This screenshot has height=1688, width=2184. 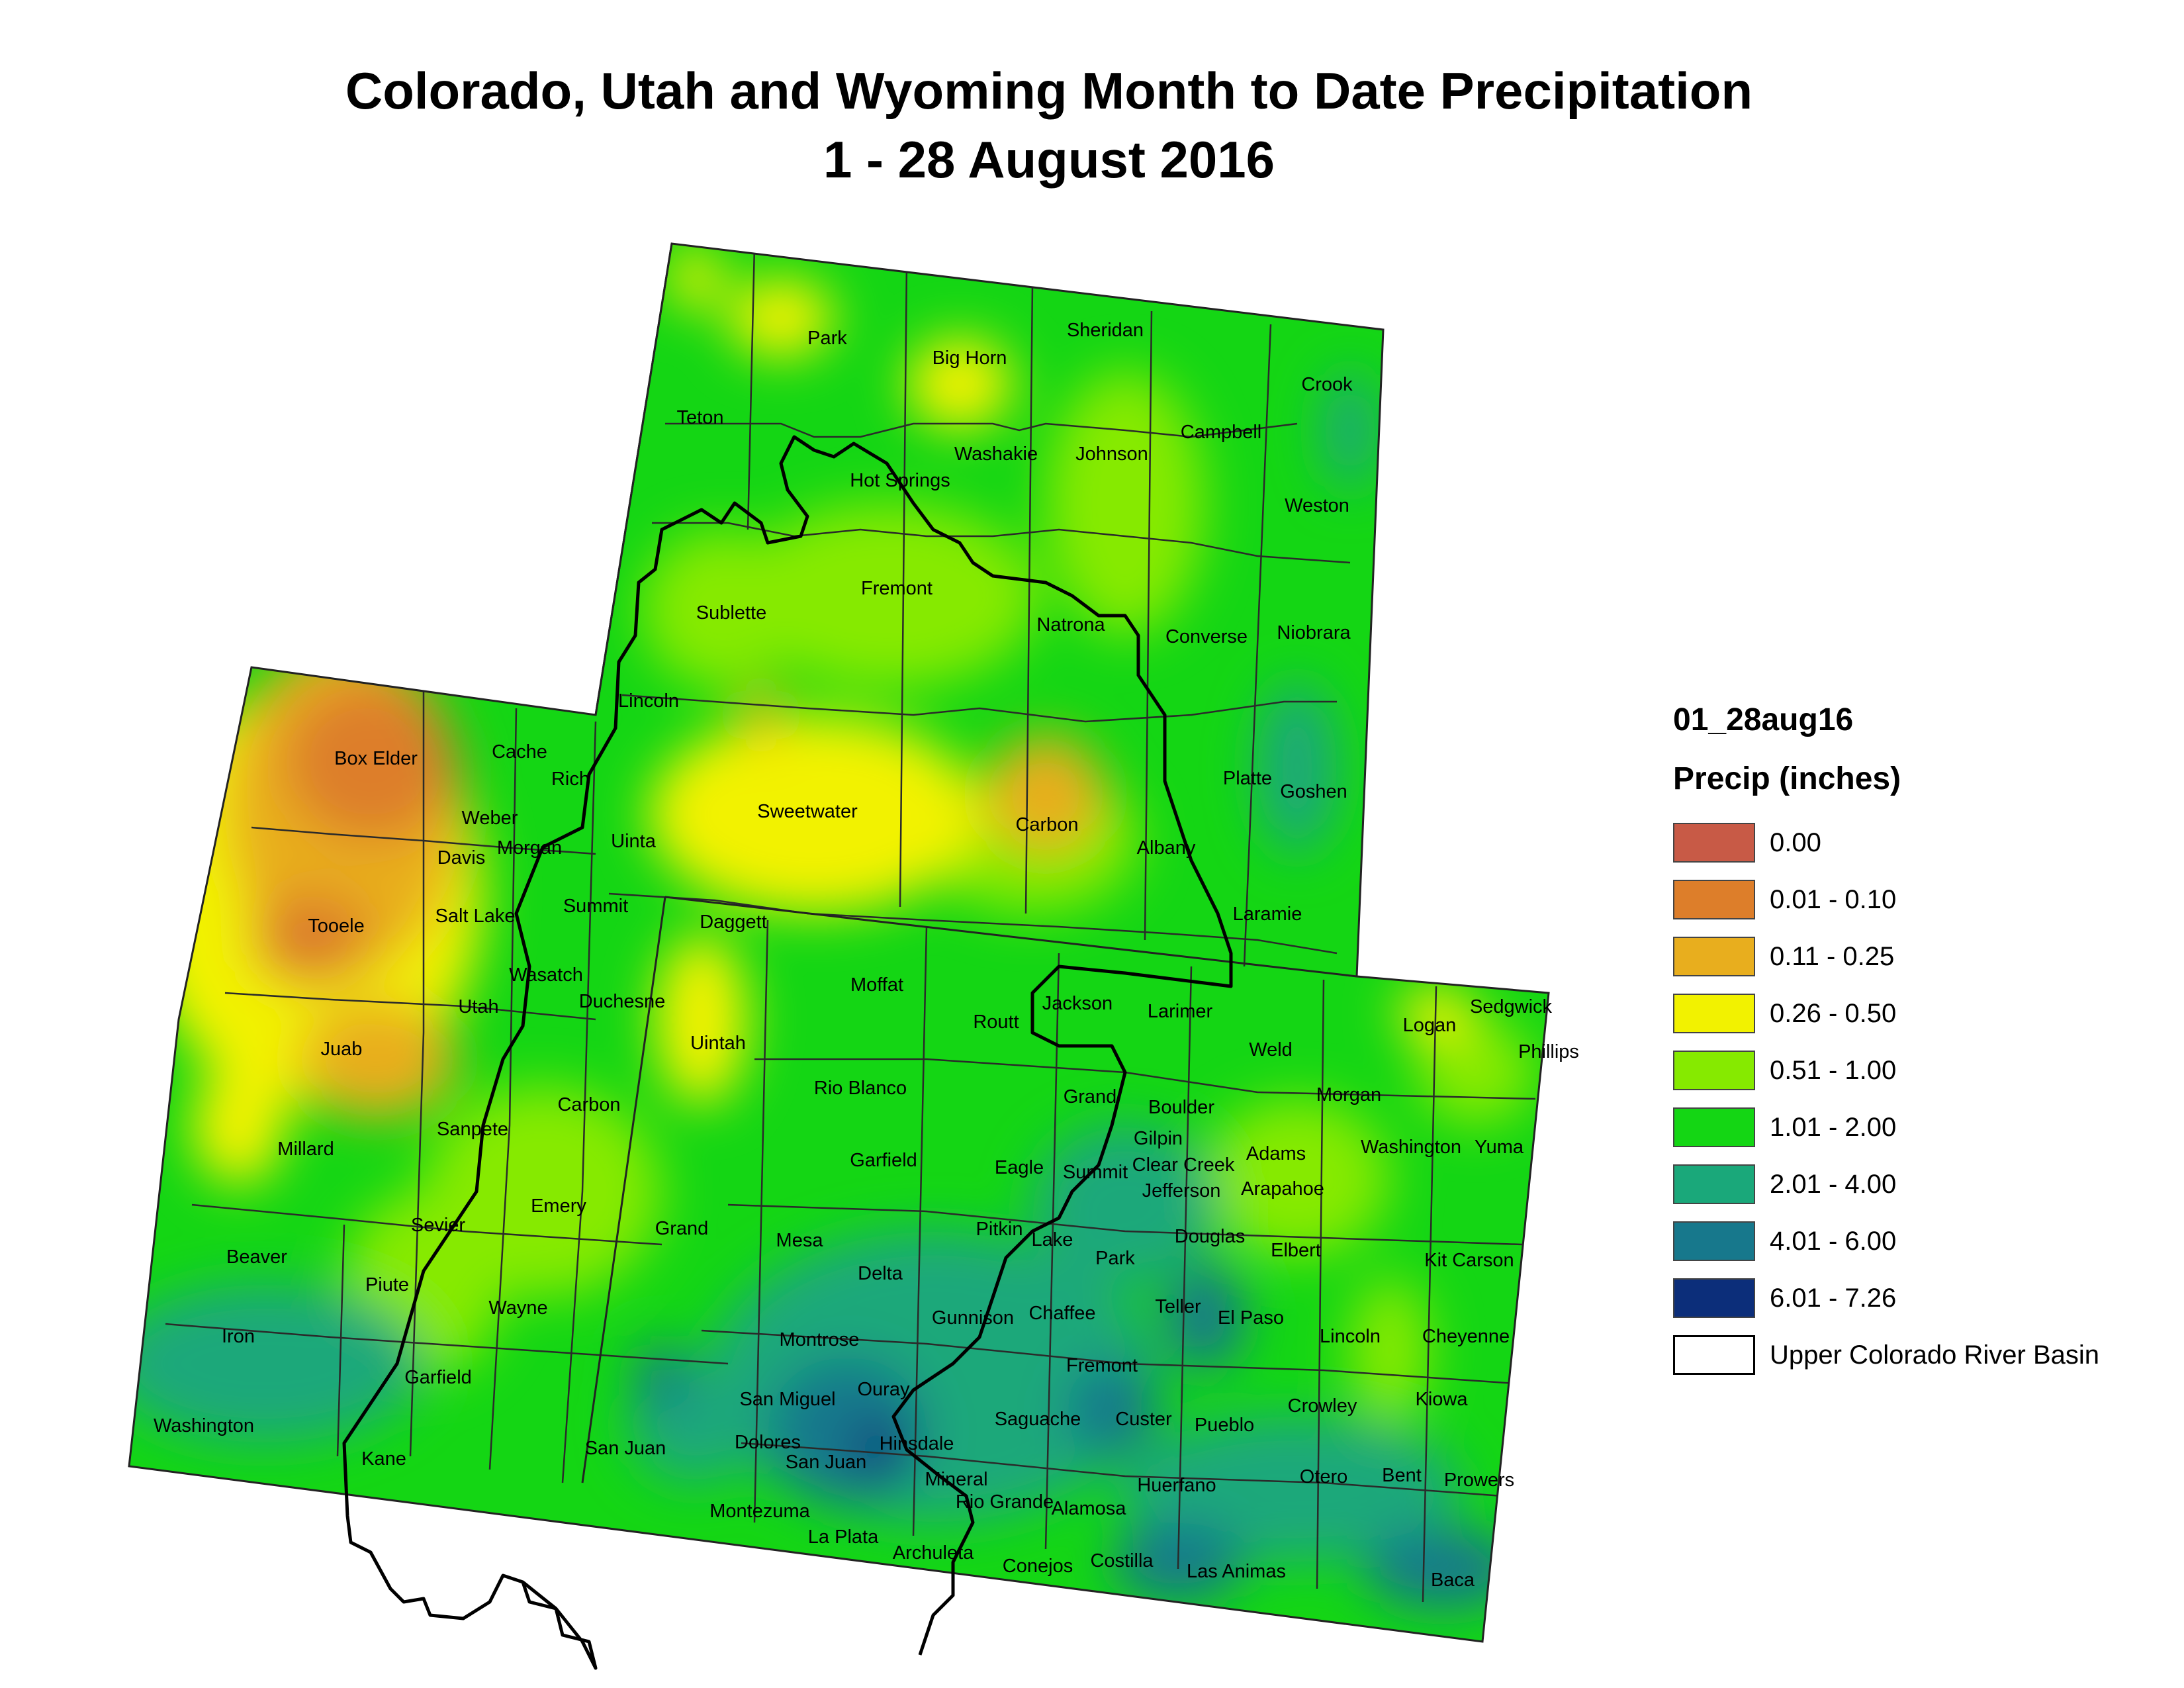 What do you see at coordinates (860, 1088) in the screenshot?
I see `county-label-rio-blanco: Rio Blanco` at bounding box center [860, 1088].